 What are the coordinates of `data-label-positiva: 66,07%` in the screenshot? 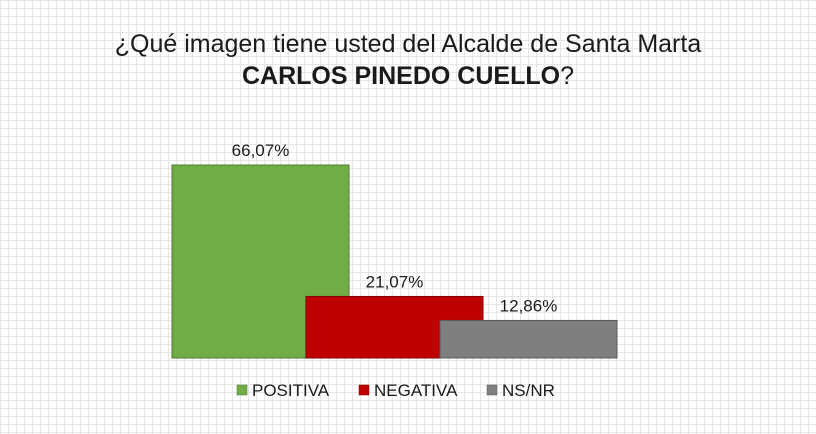 It's located at (261, 150).